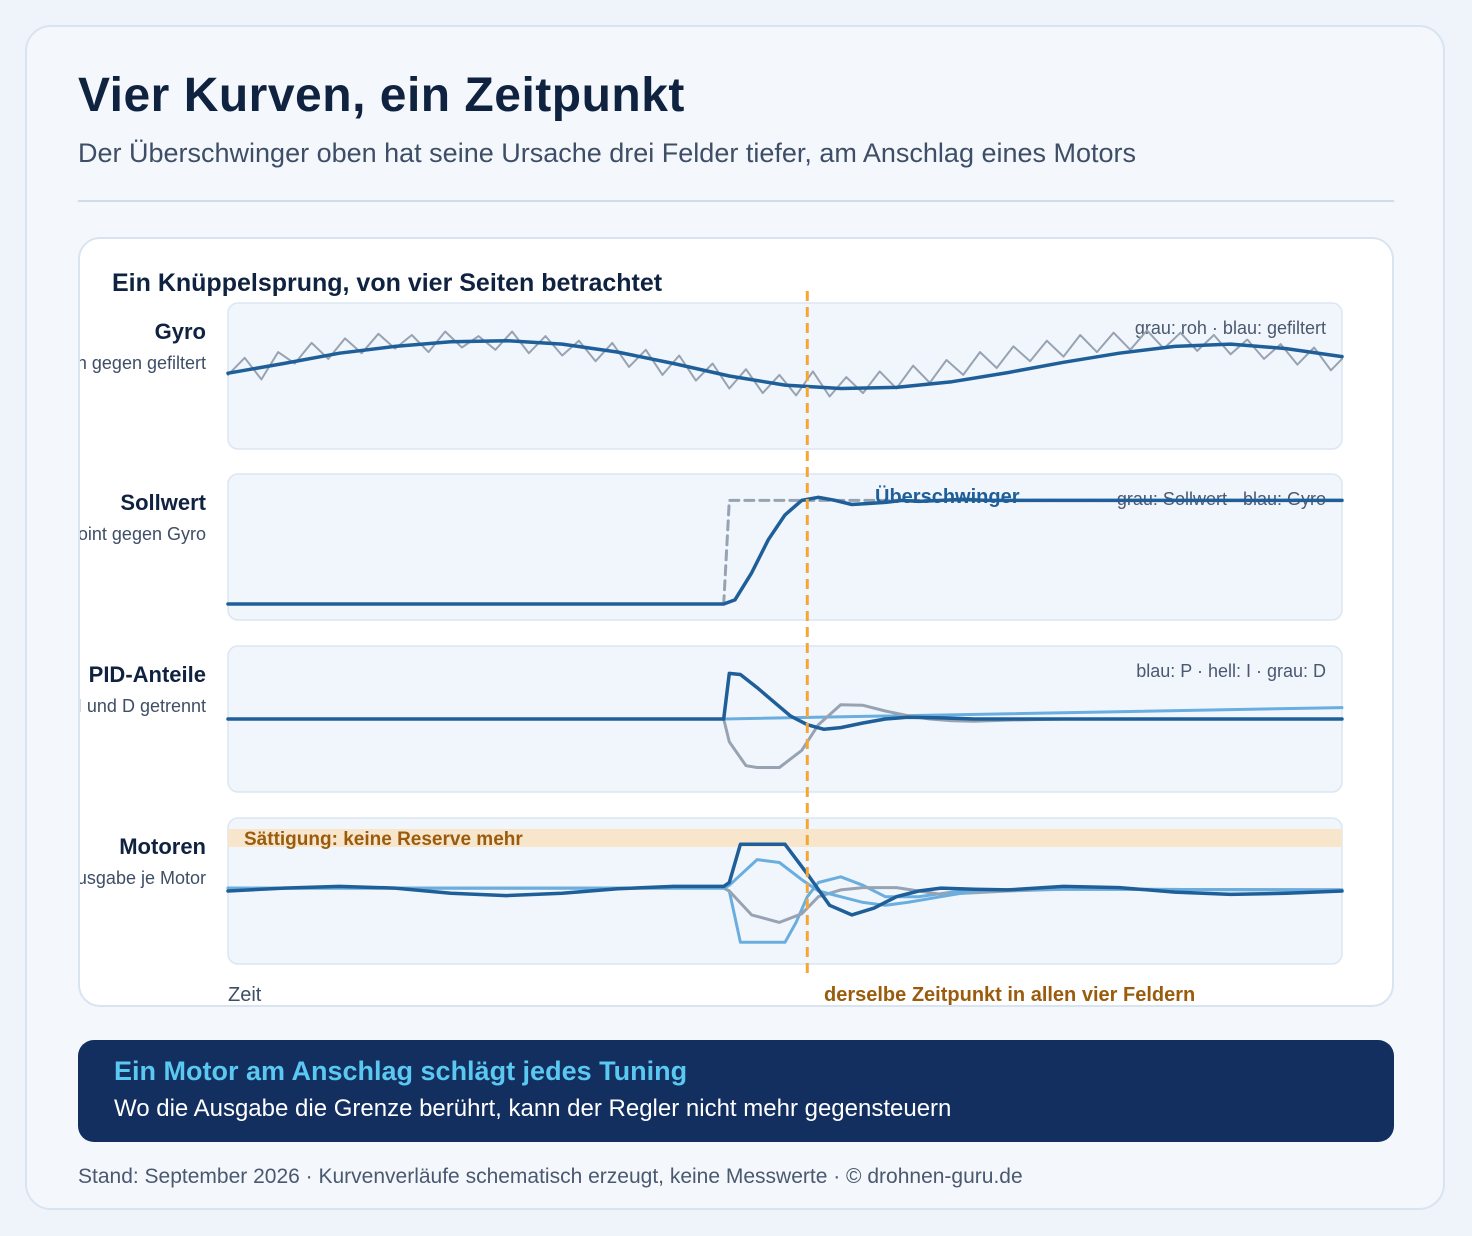  What do you see at coordinates (180, 331) in the screenshot?
I see `panel-title: Gyro` at bounding box center [180, 331].